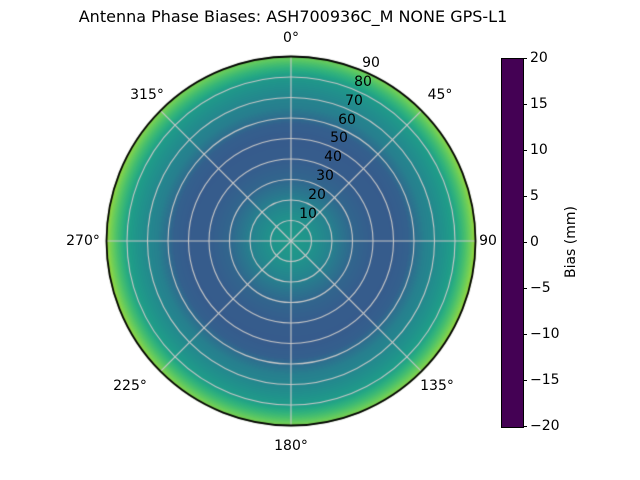 The image size is (640, 480). What do you see at coordinates (291, 446) in the screenshot?
I see `angular-tick-label: 180°` at bounding box center [291, 446].